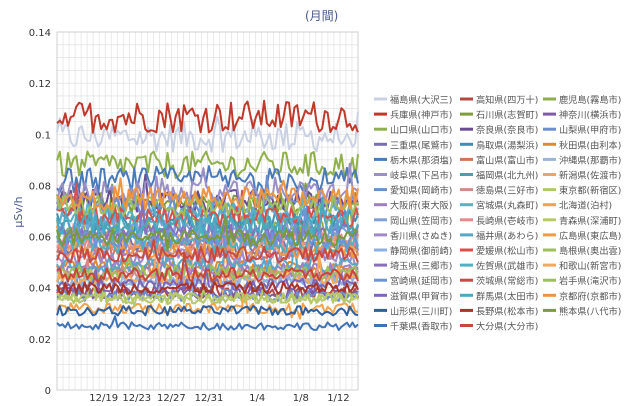  I want to click on legend-item: 奈良県(奈良市), so click(499, 130).